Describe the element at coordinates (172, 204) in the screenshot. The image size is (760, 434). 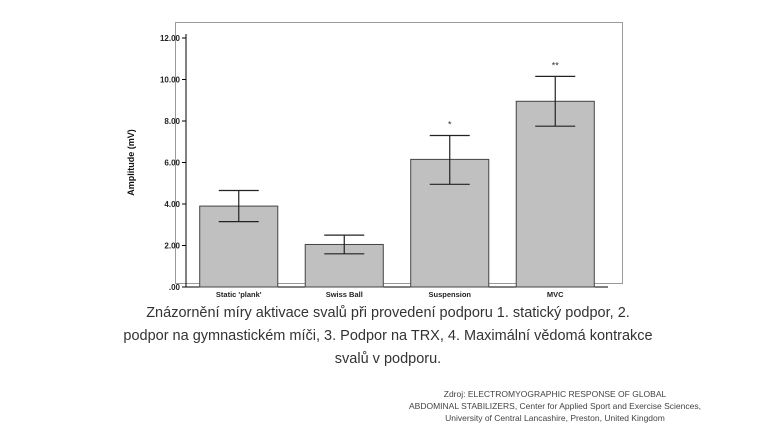
I see `y-tick-label: 4.00` at that location.